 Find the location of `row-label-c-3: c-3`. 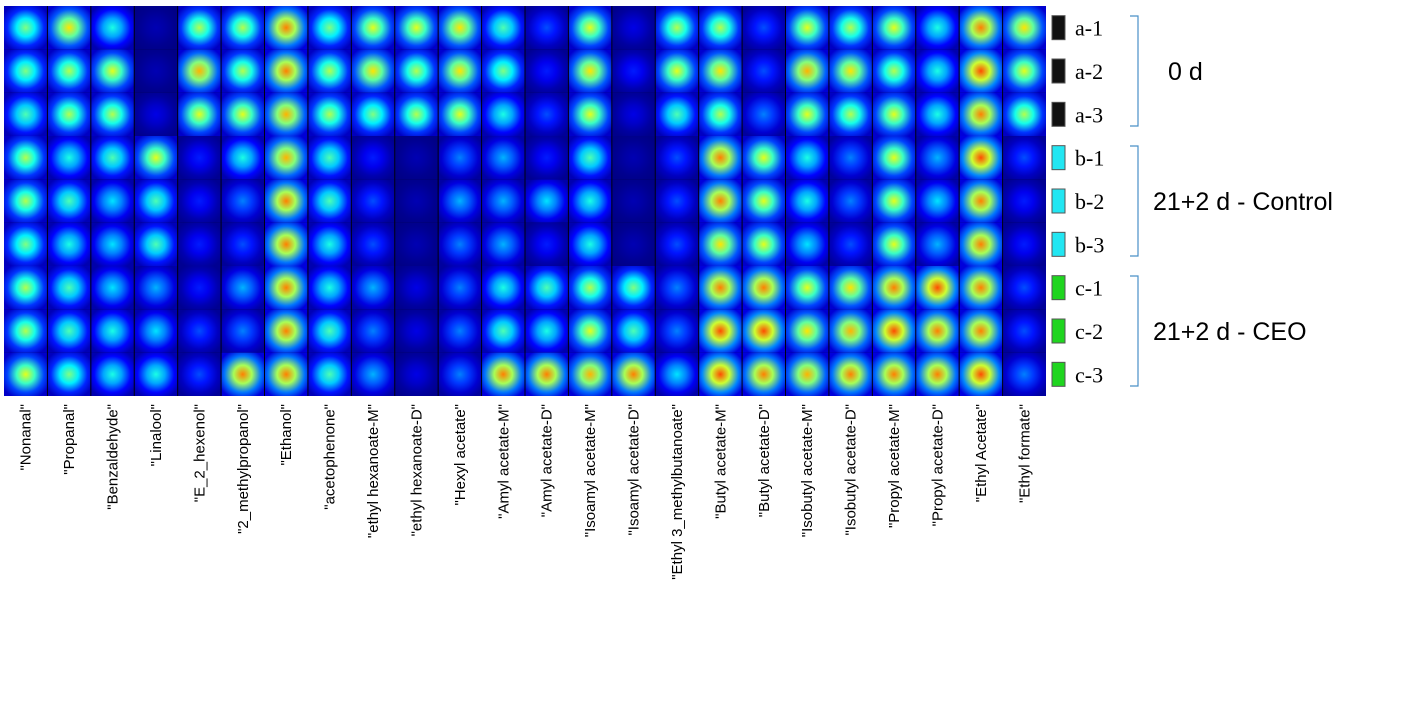

row-label-c-3: c-3 is located at coordinates (1089, 374).